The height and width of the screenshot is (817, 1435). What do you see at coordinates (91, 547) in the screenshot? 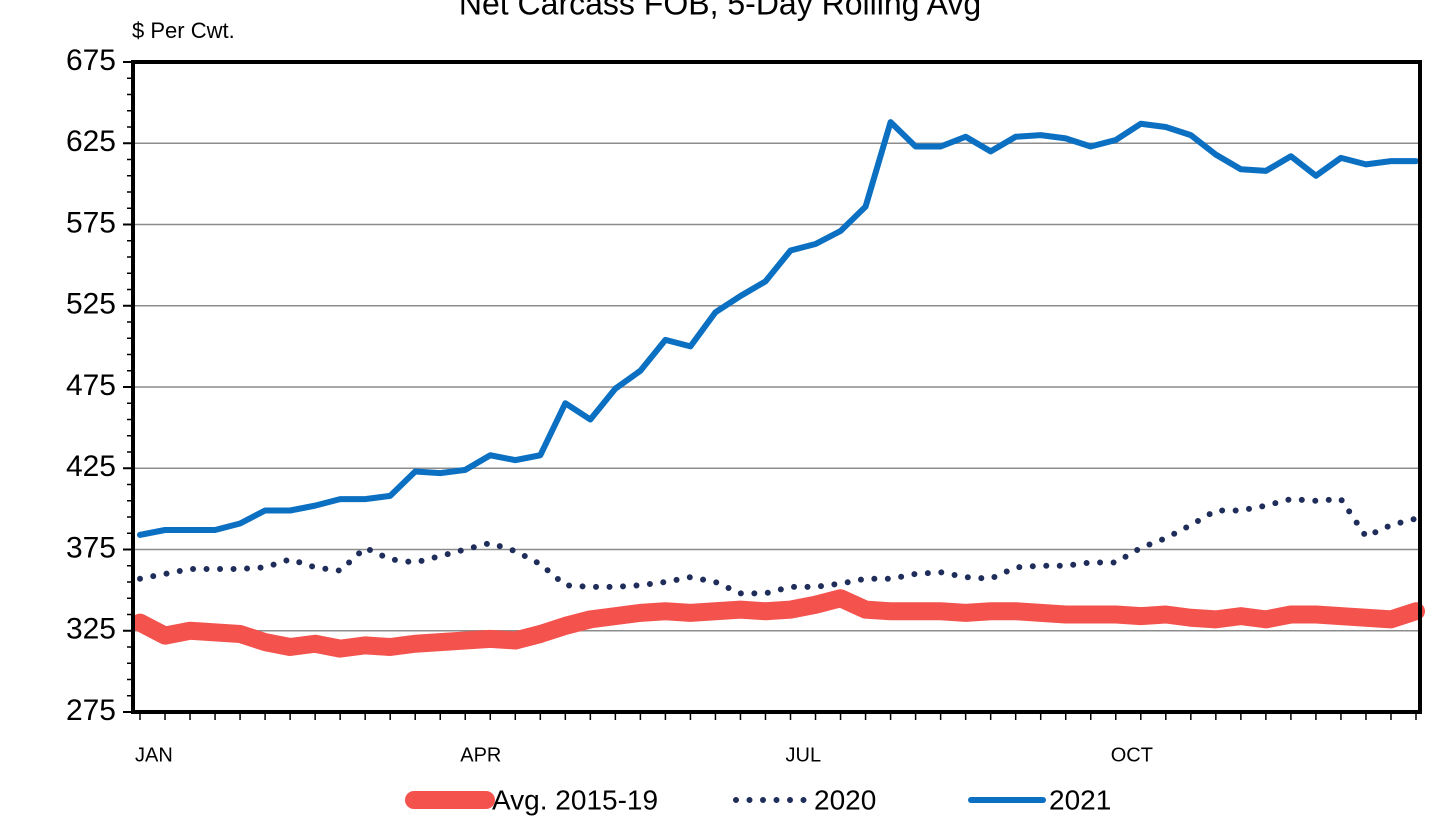
I see `y-tick-label: 375` at bounding box center [91, 547].